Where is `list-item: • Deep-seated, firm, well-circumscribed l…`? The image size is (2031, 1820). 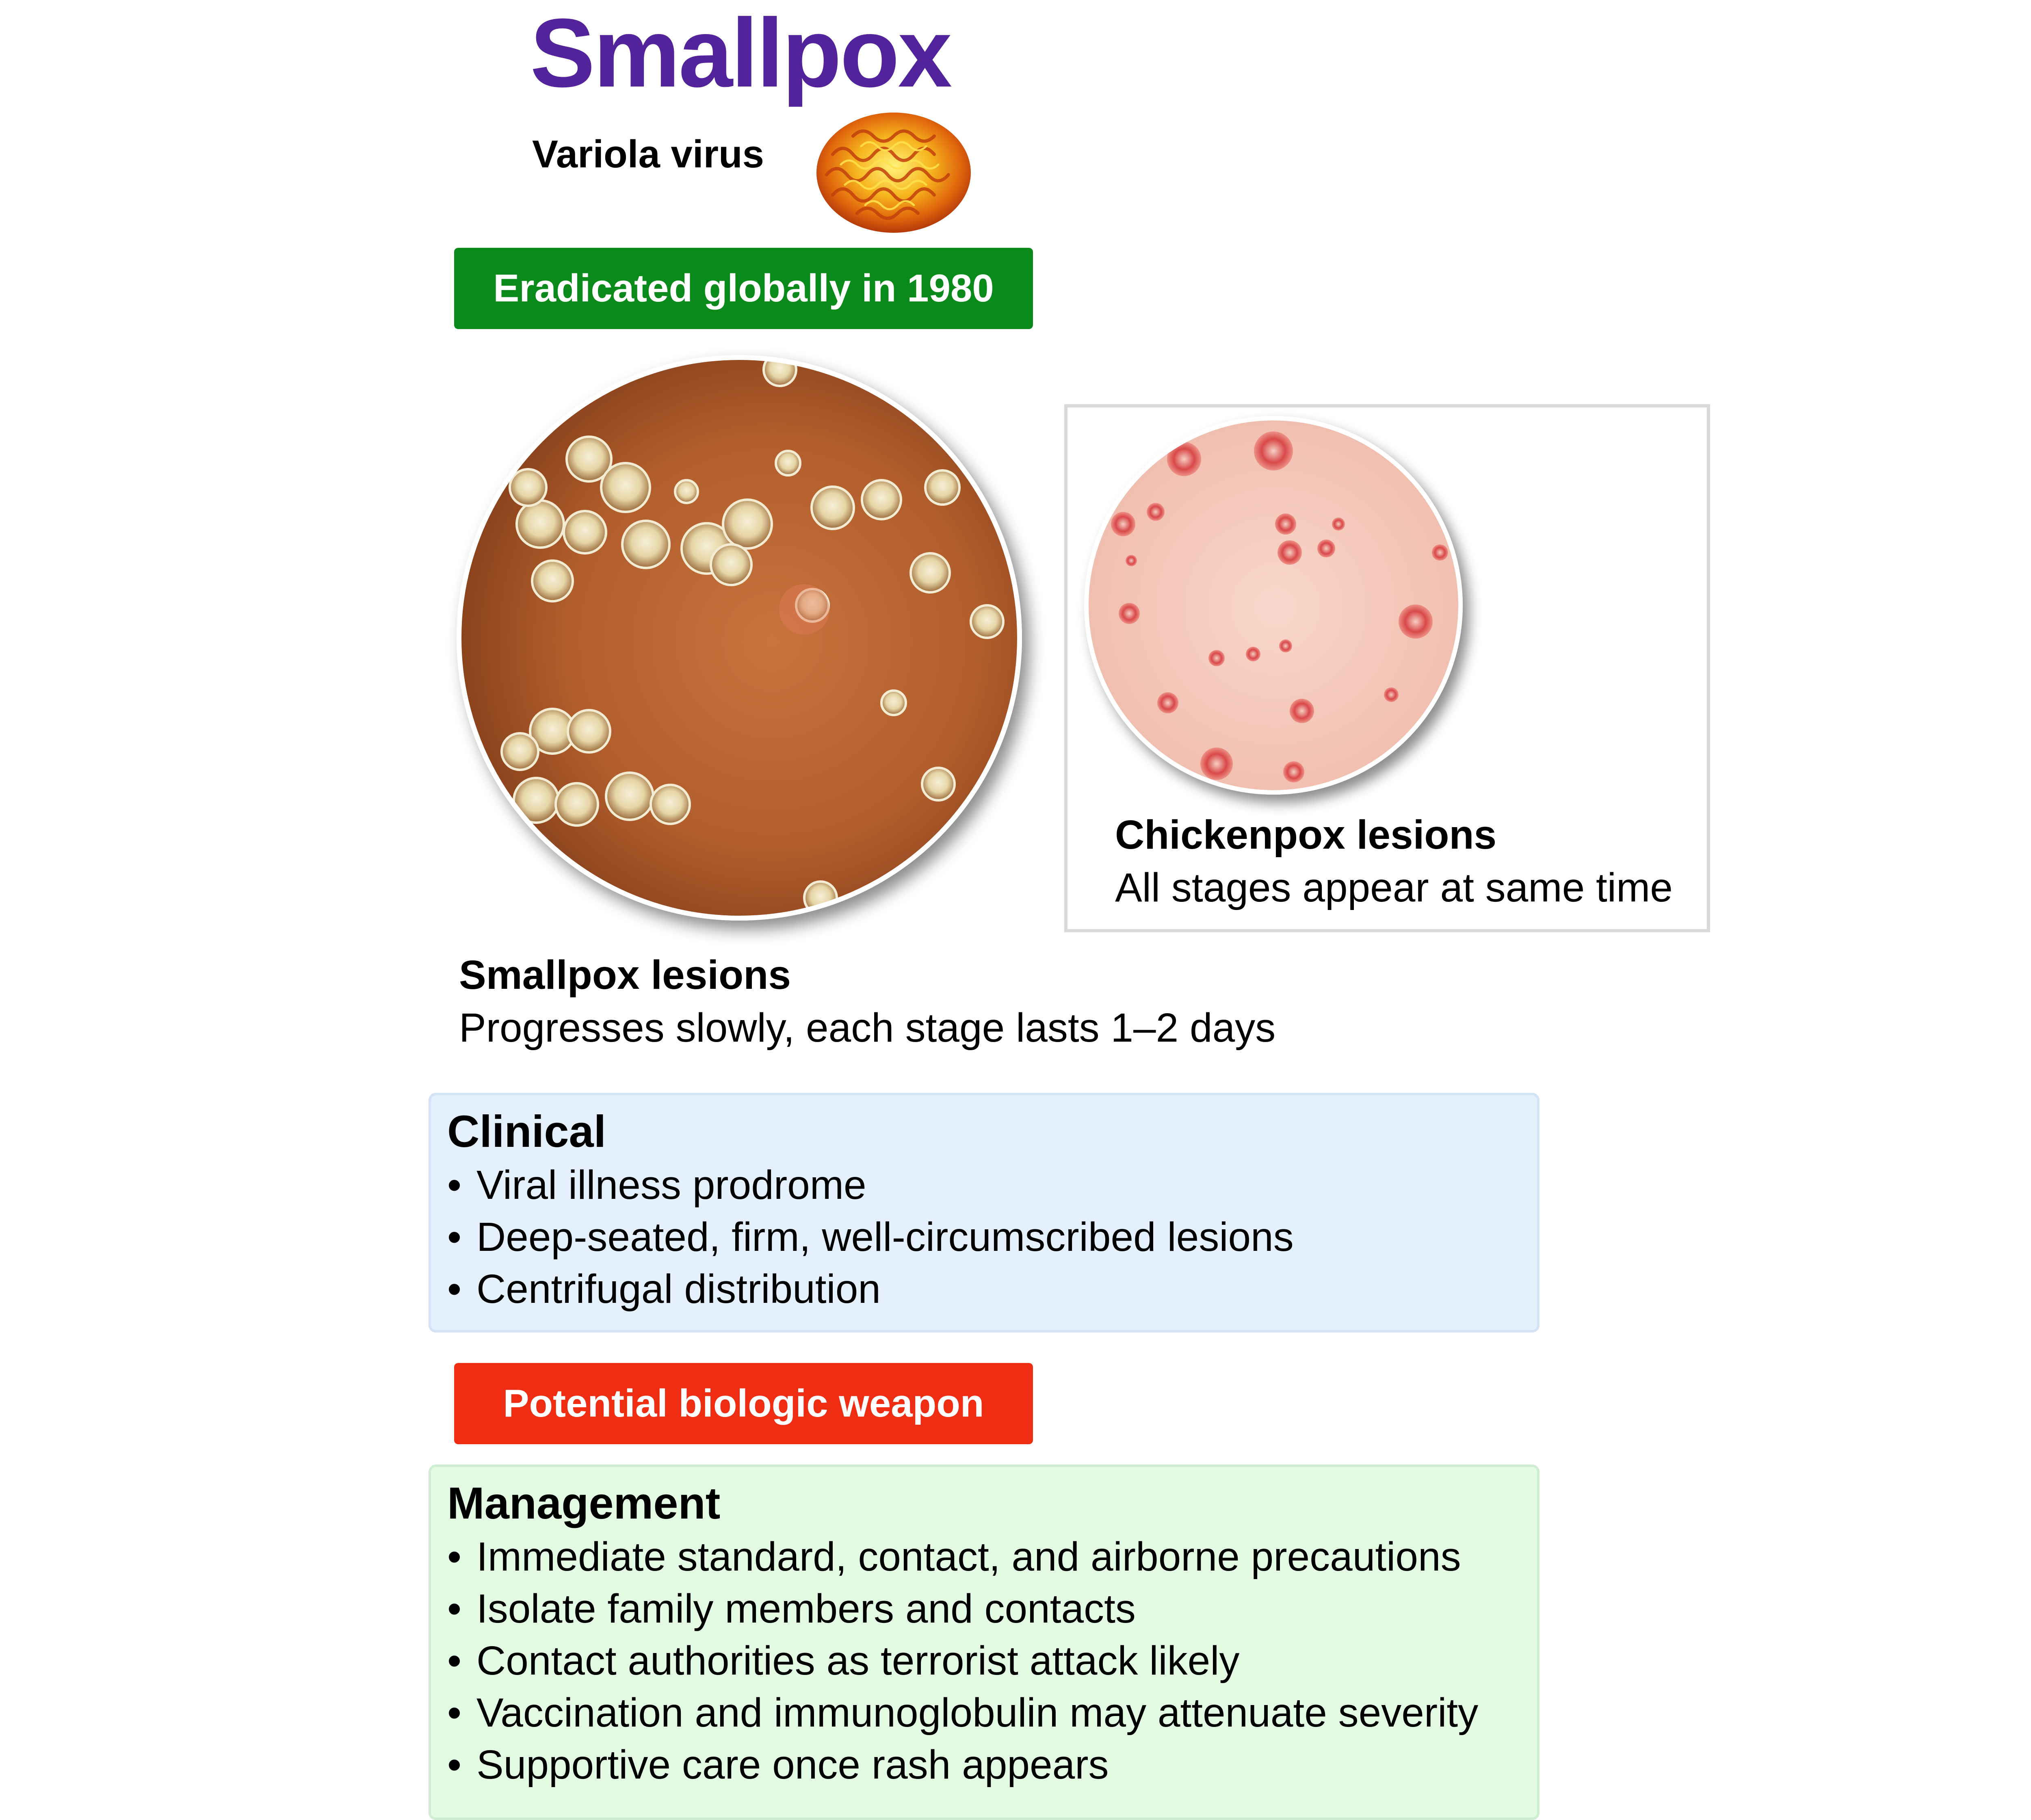 list-item: • Deep-seated, firm, well-circumscribed l… is located at coordinates (984, 1237).